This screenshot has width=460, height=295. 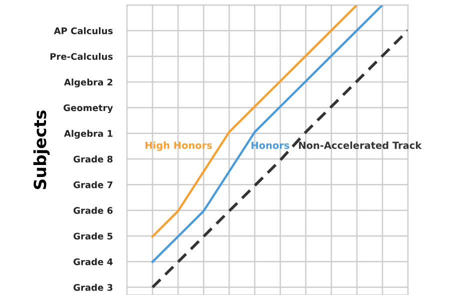 What do you see at coordinates (179, 146) in the screenshot?
I see `series-label: High Honors` at bounding box center [179, 146].